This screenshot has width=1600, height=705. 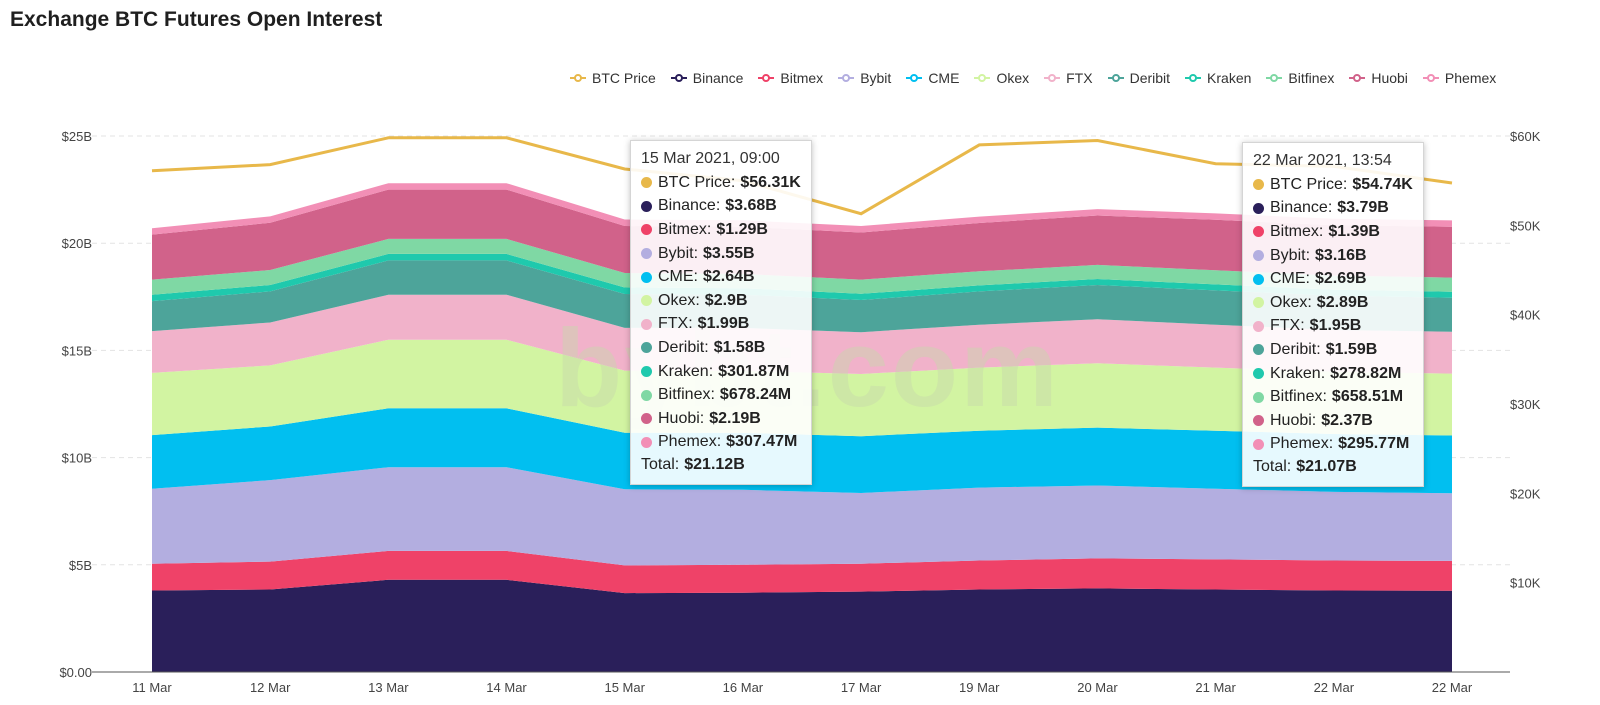 What do you see at coordinates (802, 572) in the screenshot?
I see `area-bitmex` at bounding box center [802, 572].